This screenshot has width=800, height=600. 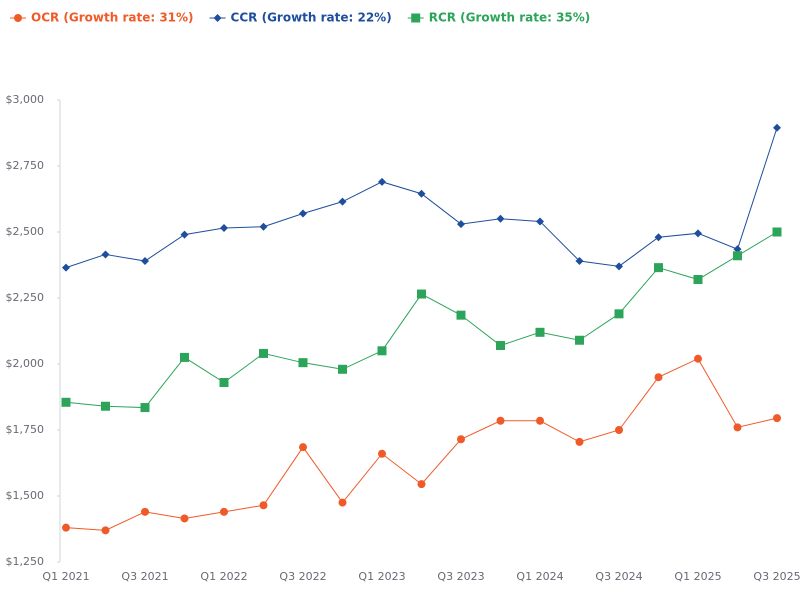 What do you see at coordinates (539, 576) in the screenshot?
I see `x-tick-label: Q1 2024` at bounding box center [539, 576].